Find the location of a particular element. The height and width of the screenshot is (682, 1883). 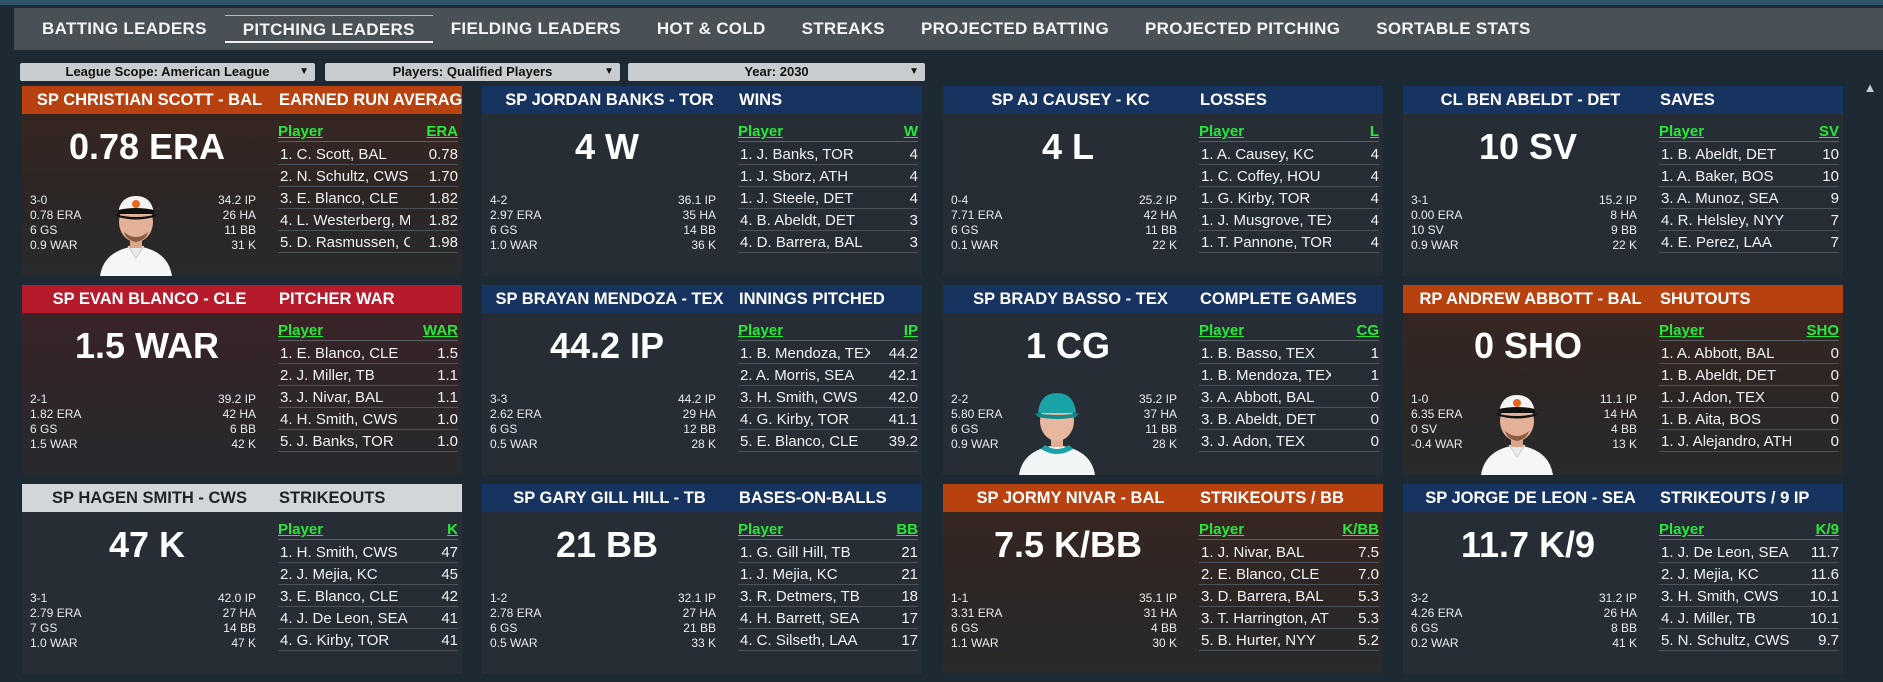

tab-projected-batting: PROJECTED BATTING is located at coordinates (1014, 28).